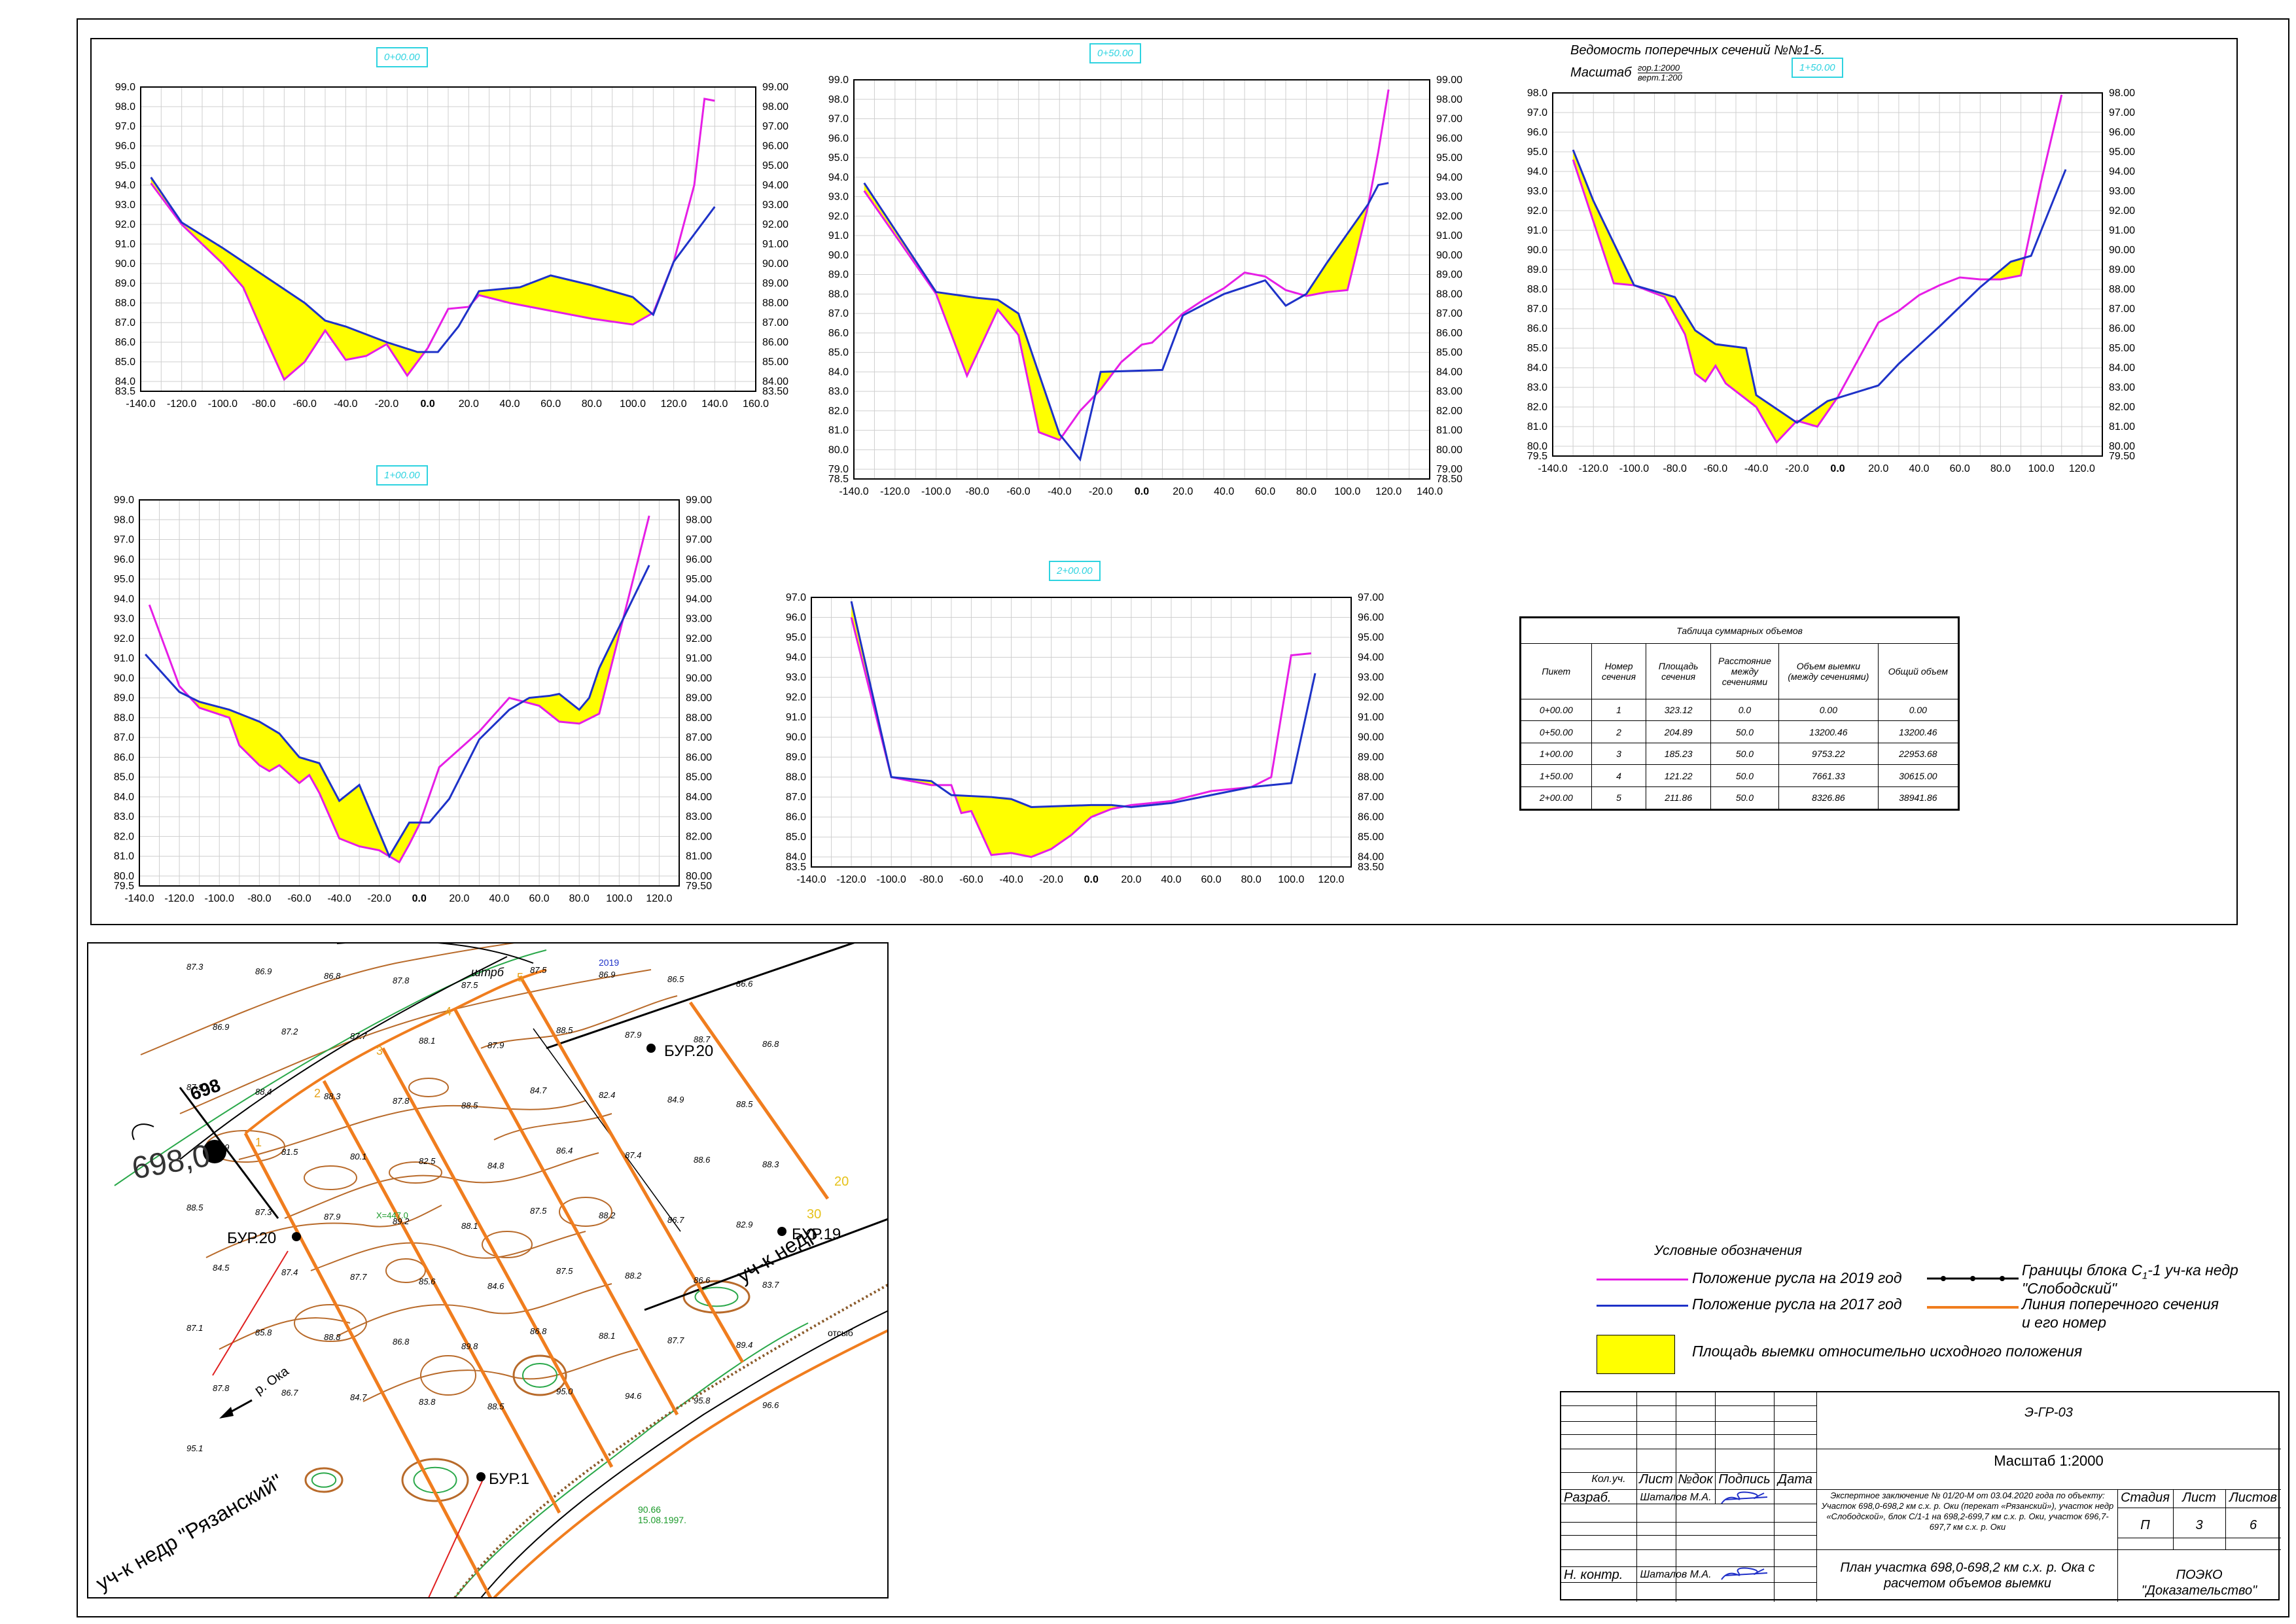  I want to click on block-border, so click(700, 997).